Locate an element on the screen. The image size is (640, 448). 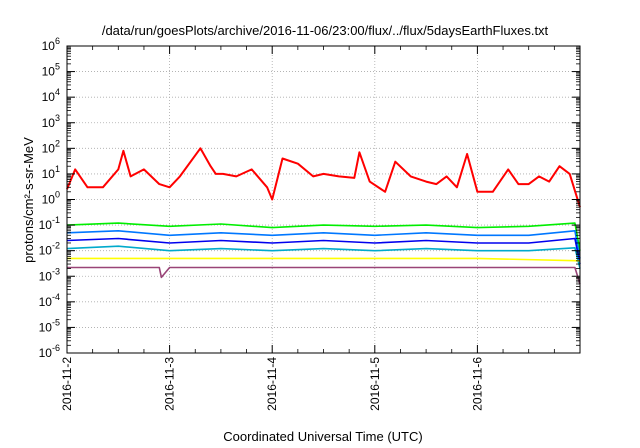
y-tick-label: 10⁻² is located at coordinates (49, 249).